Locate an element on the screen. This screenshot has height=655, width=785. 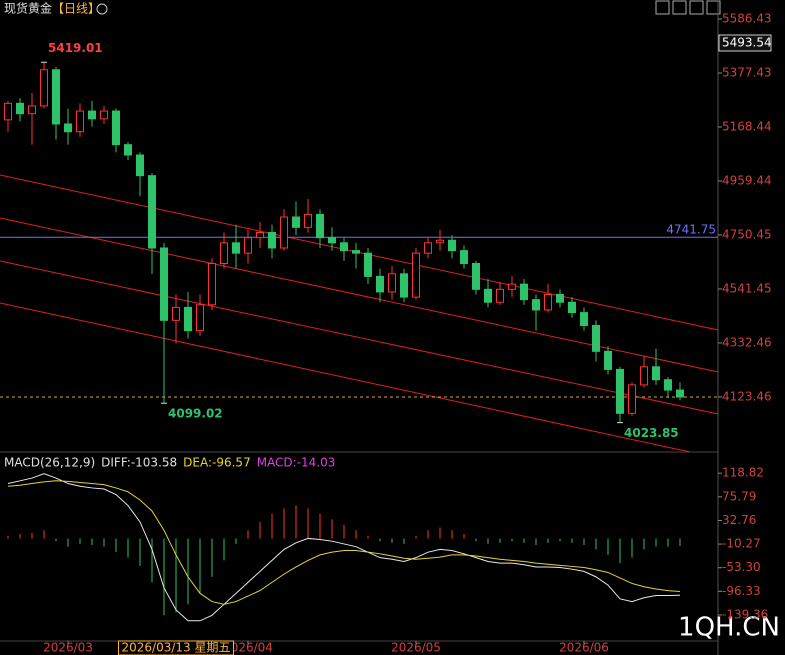
y-tick-label: 4123.46 is located at coordinates (747, 396).